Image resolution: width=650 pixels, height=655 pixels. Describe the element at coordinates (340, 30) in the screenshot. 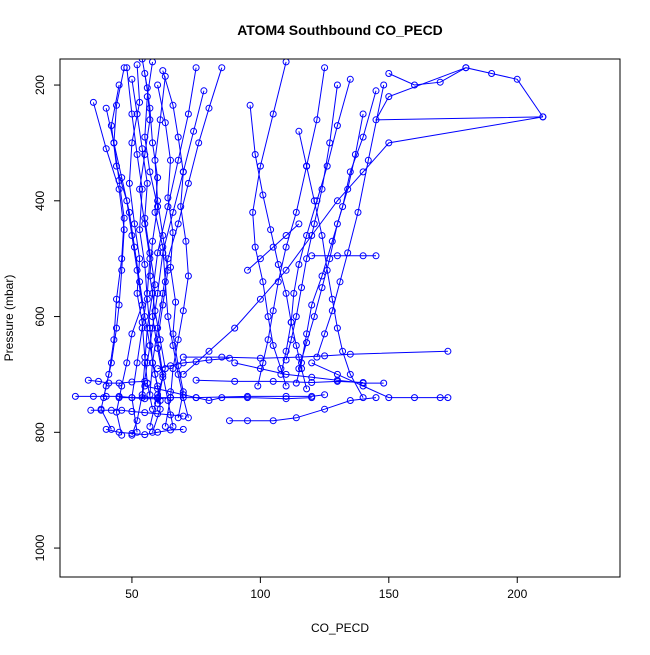

I see `chart-title: ATOM4 Southbound CO_PECD` at that location.